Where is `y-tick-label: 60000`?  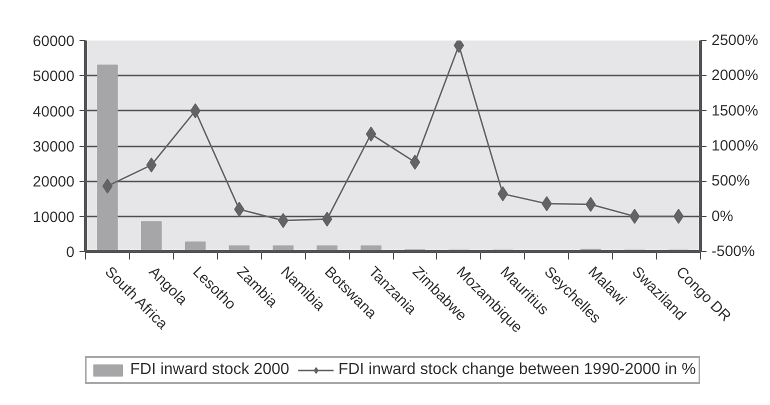 y-tick-label: 60000 is located at coordinates (53, 41).